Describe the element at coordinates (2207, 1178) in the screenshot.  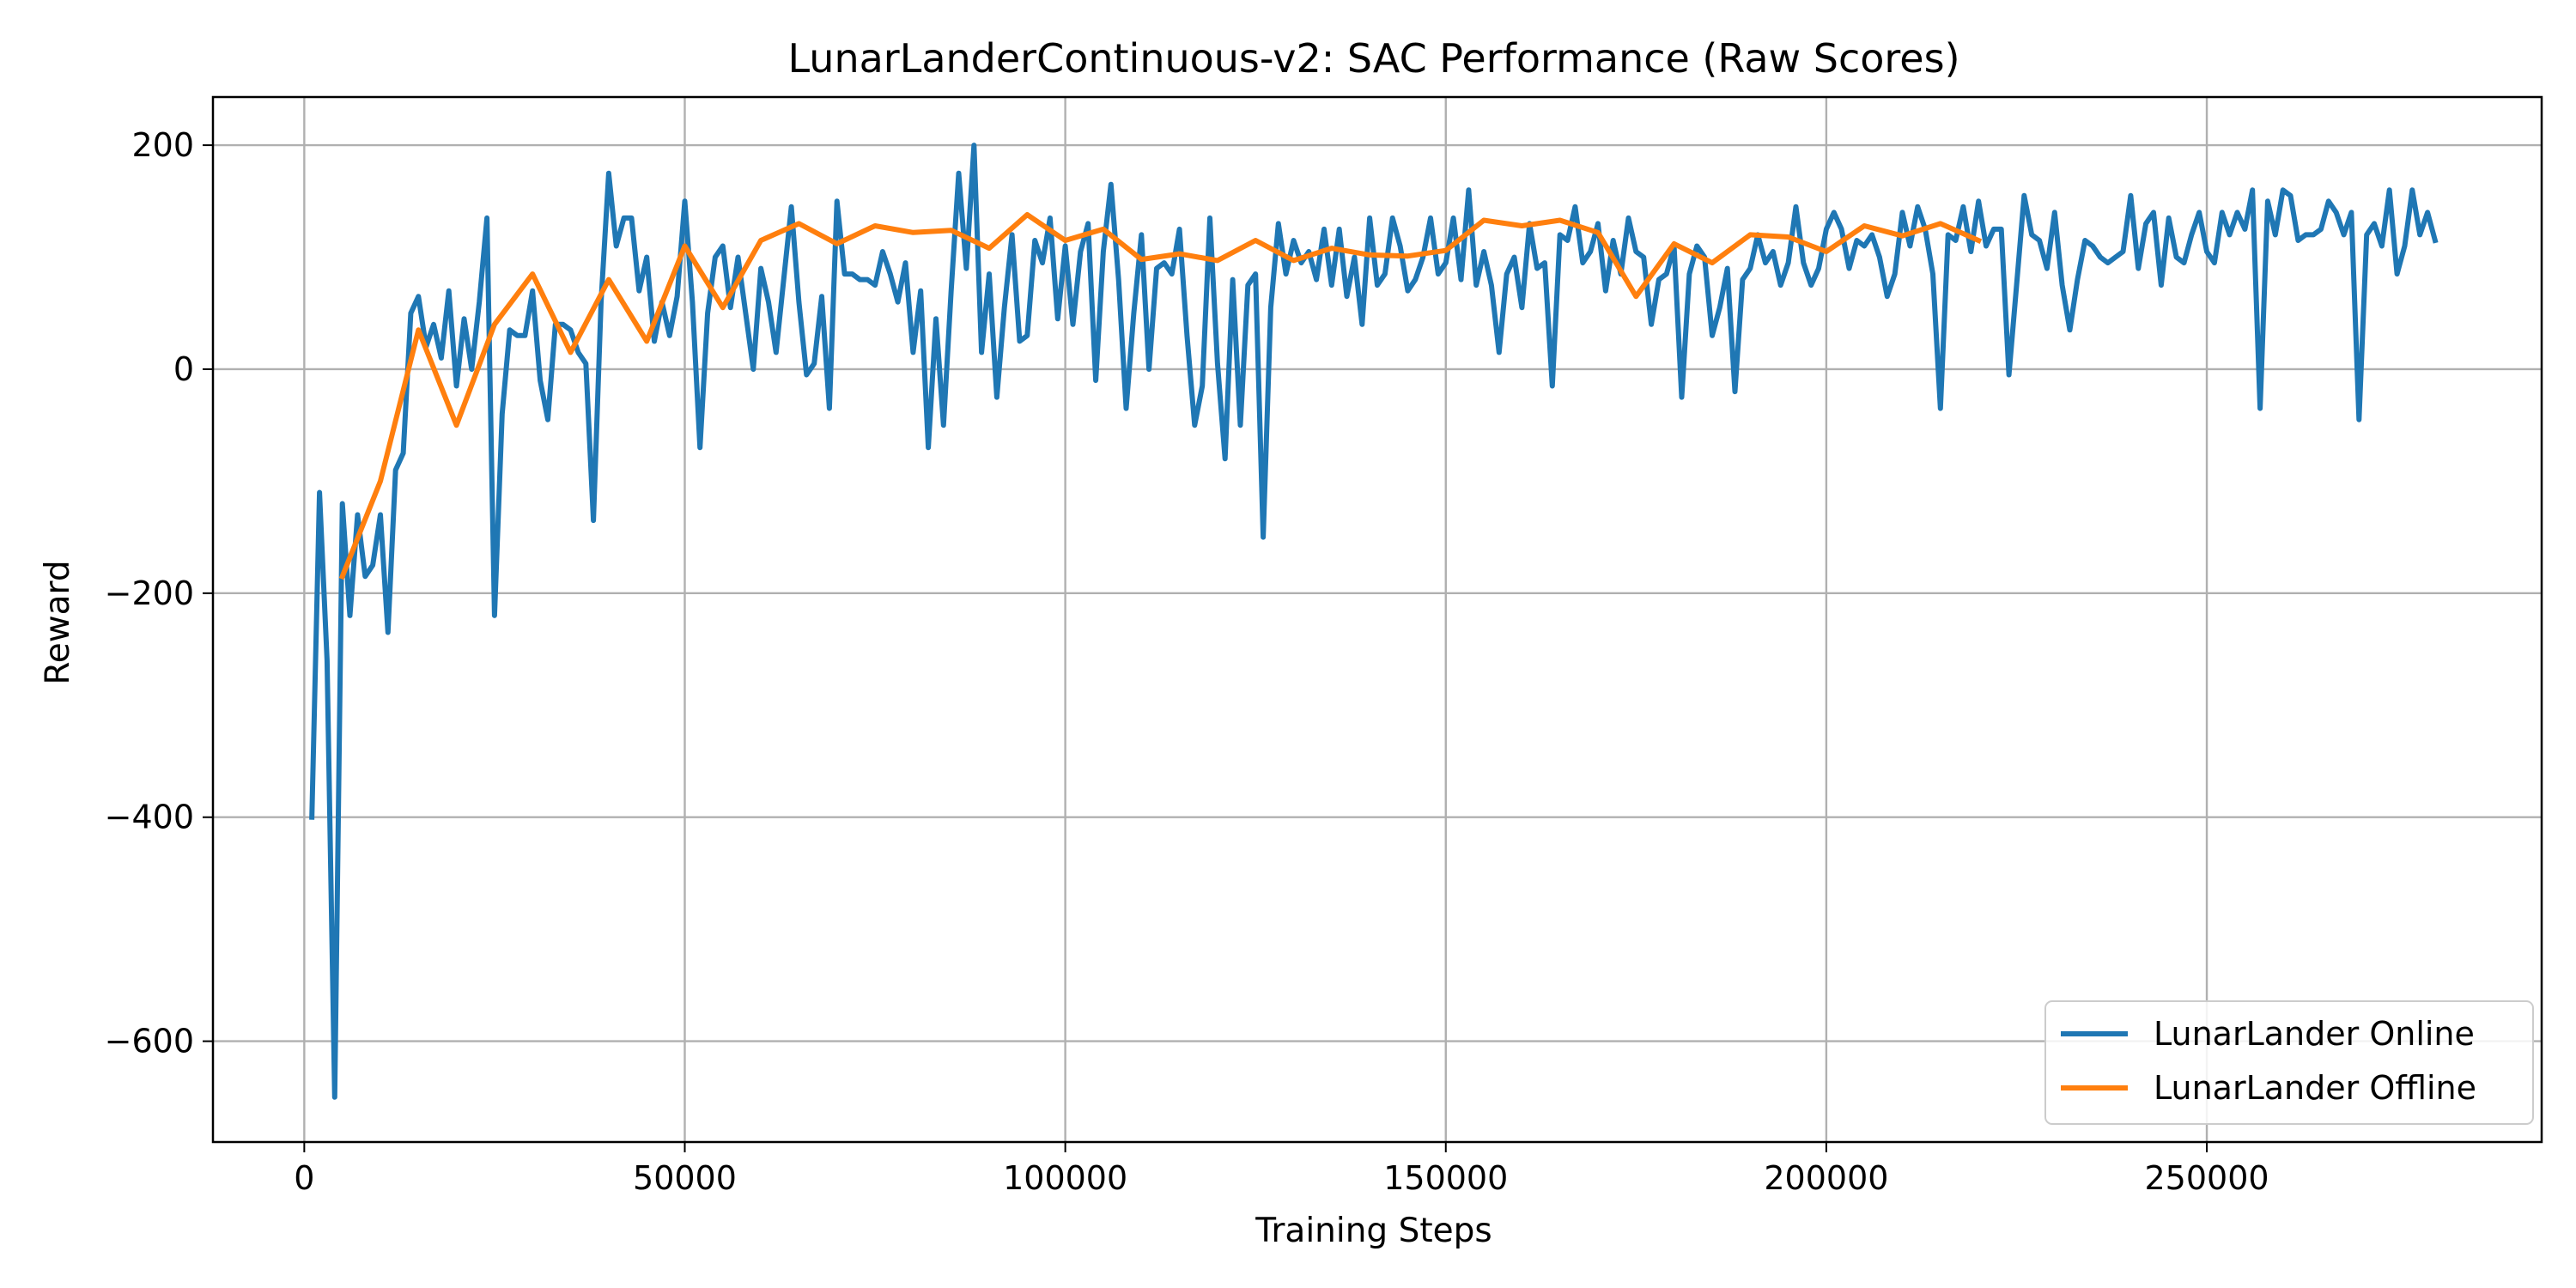
I see `x-tick-label: 250000` at that location.